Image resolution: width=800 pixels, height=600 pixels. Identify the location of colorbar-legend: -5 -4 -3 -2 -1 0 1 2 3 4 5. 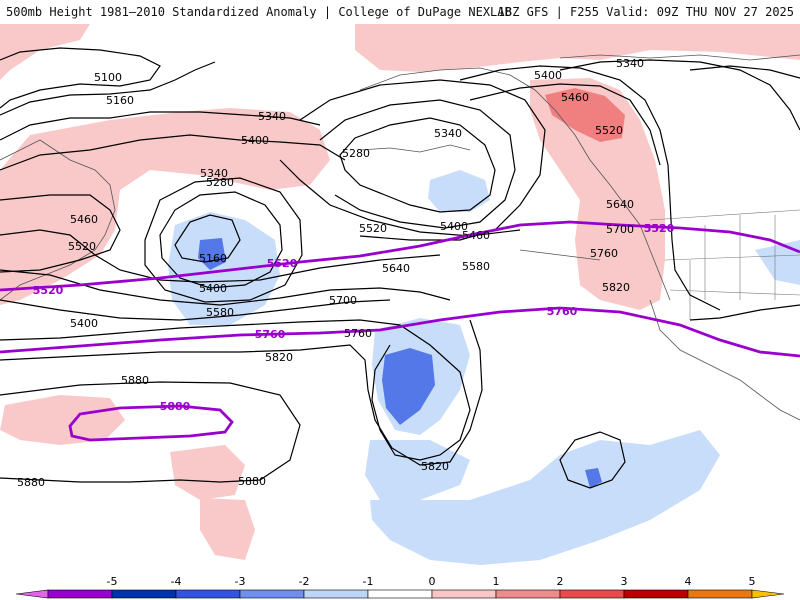
(400, 587).